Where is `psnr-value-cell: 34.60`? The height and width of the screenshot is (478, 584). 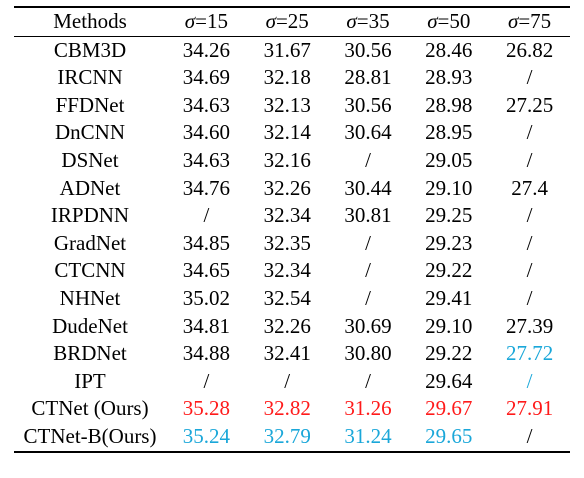
psnr-value-cell: 34.60 is located at coordinates (206, 132).